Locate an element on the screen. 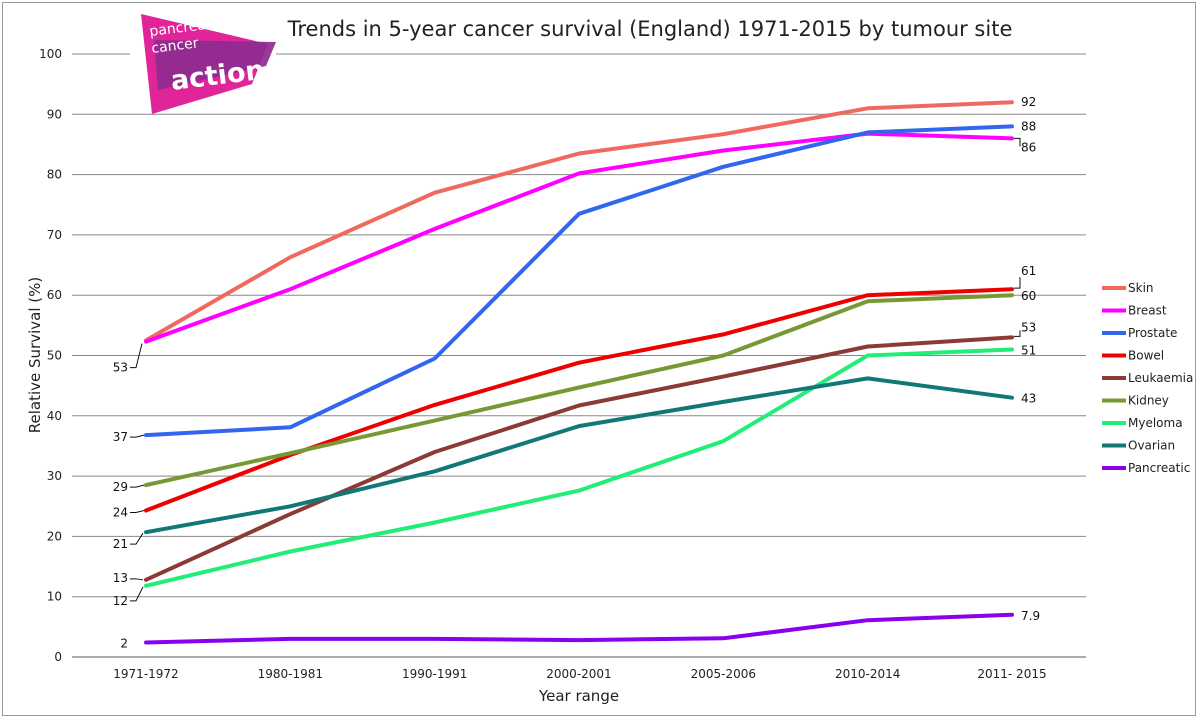  x-axis-title: Year range is located at coordinates (578, 696).